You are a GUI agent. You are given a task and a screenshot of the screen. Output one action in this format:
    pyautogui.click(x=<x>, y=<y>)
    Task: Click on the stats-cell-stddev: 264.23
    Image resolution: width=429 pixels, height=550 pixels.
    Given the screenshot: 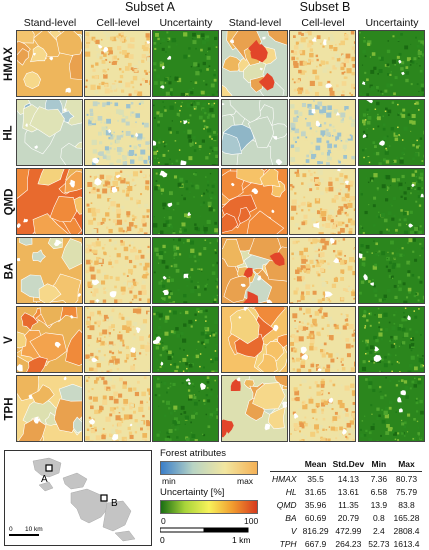 What is the action you would take?
    pyautogui.click(x=348, y=543)
    